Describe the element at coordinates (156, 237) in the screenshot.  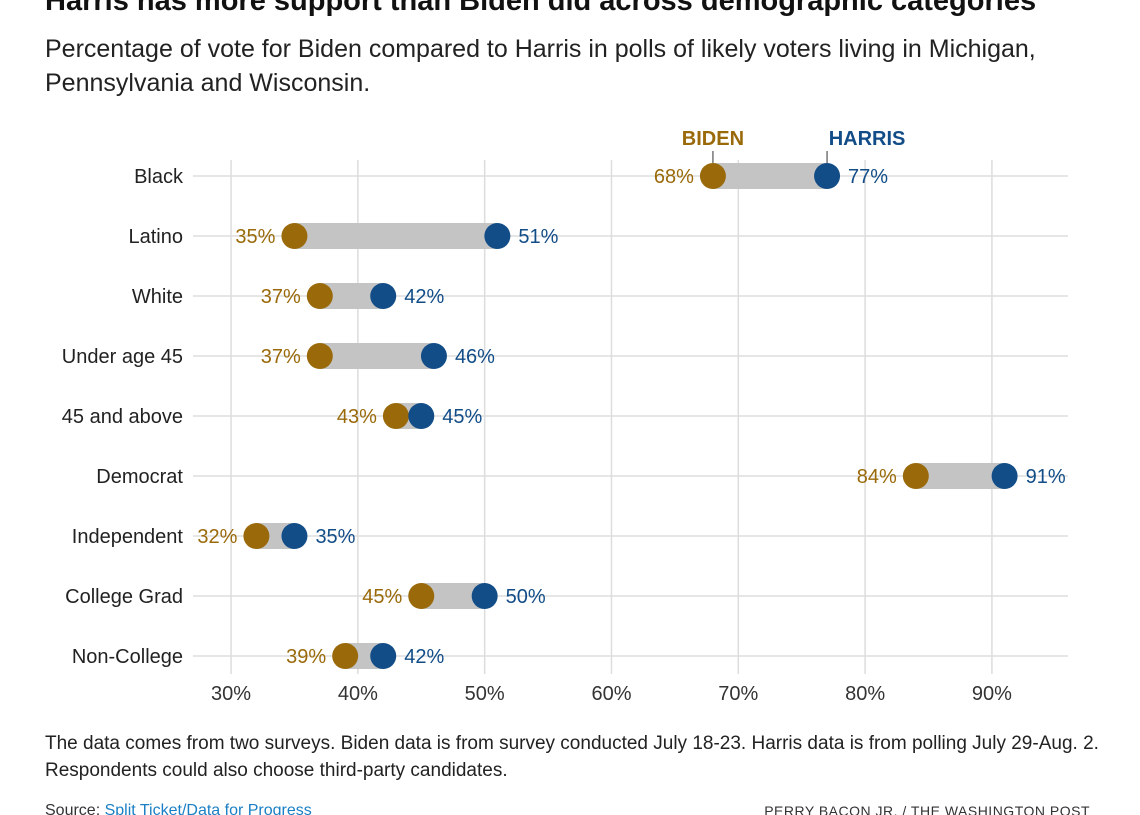
I see `category-label: Latino` at that location.